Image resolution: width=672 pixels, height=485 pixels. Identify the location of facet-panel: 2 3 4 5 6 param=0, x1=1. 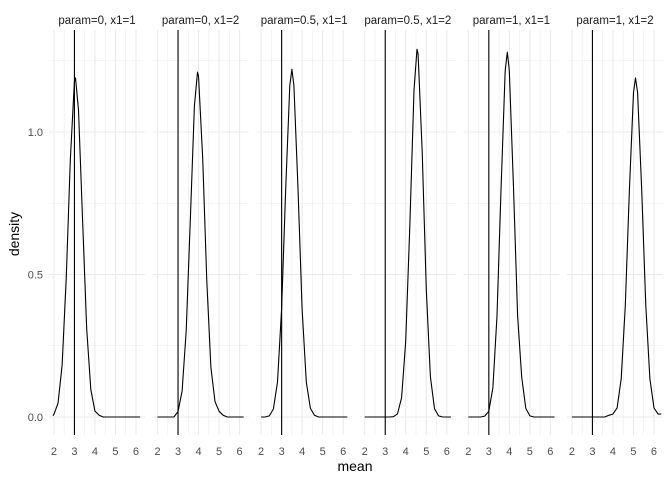
(97, 236).